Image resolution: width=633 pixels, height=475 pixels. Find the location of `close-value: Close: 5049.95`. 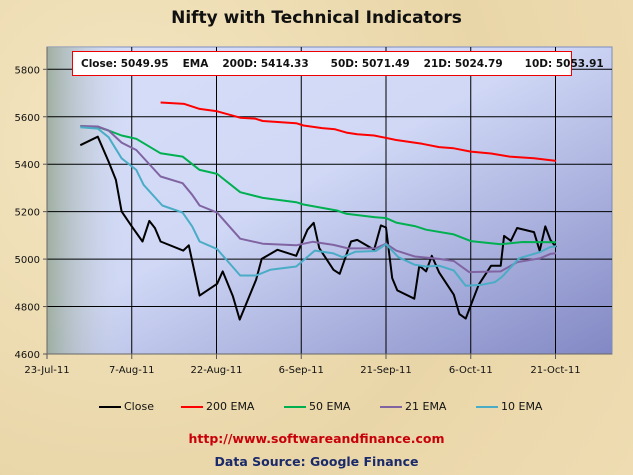

close-value: Close: 5049.95 is located at coordinates (125, 63).